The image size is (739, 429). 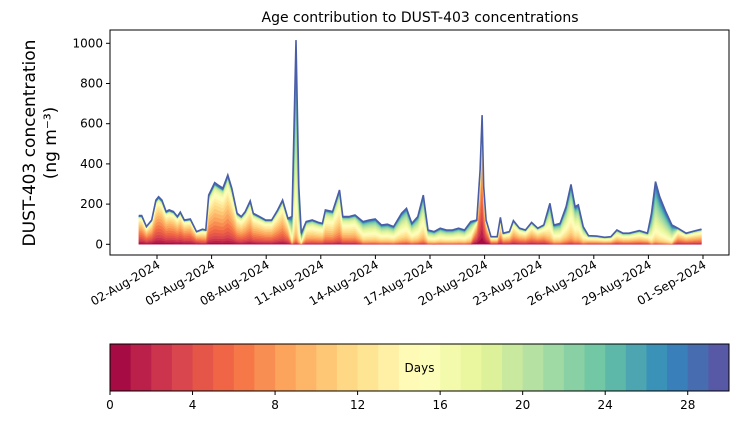 I want to click on colorbar-tick-label: 0, so click(x=110, y=405).